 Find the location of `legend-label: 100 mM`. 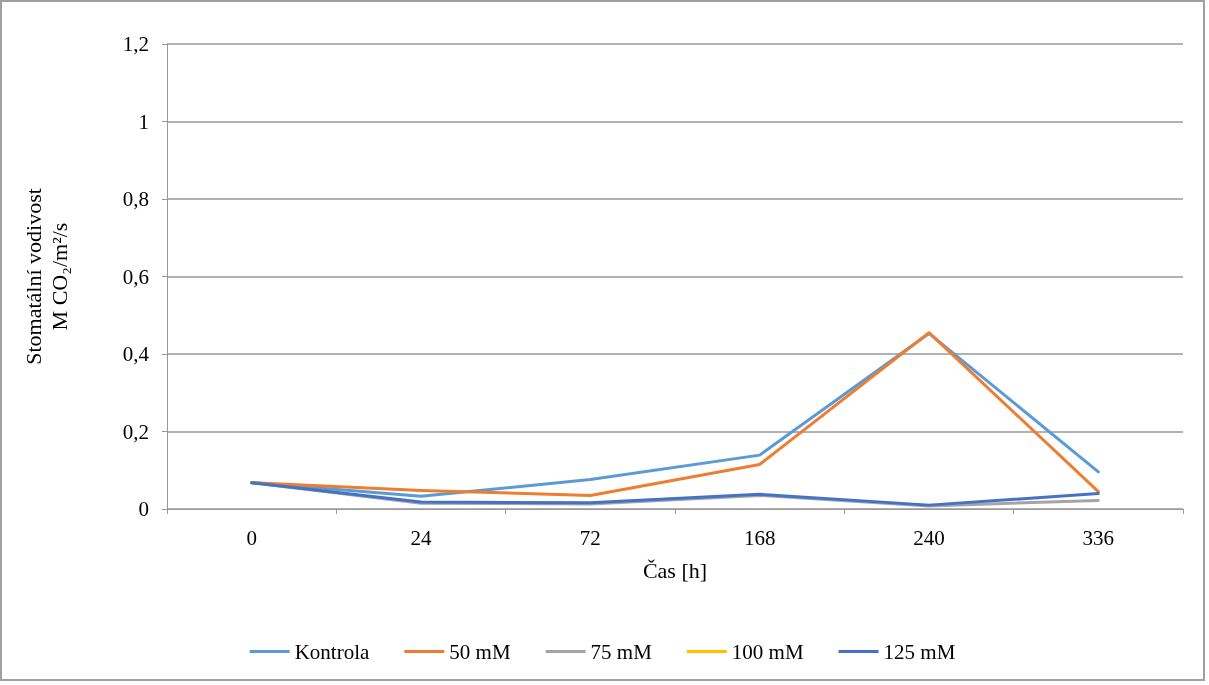

legend-label: 100 mM is located at coordinates (767, 651).